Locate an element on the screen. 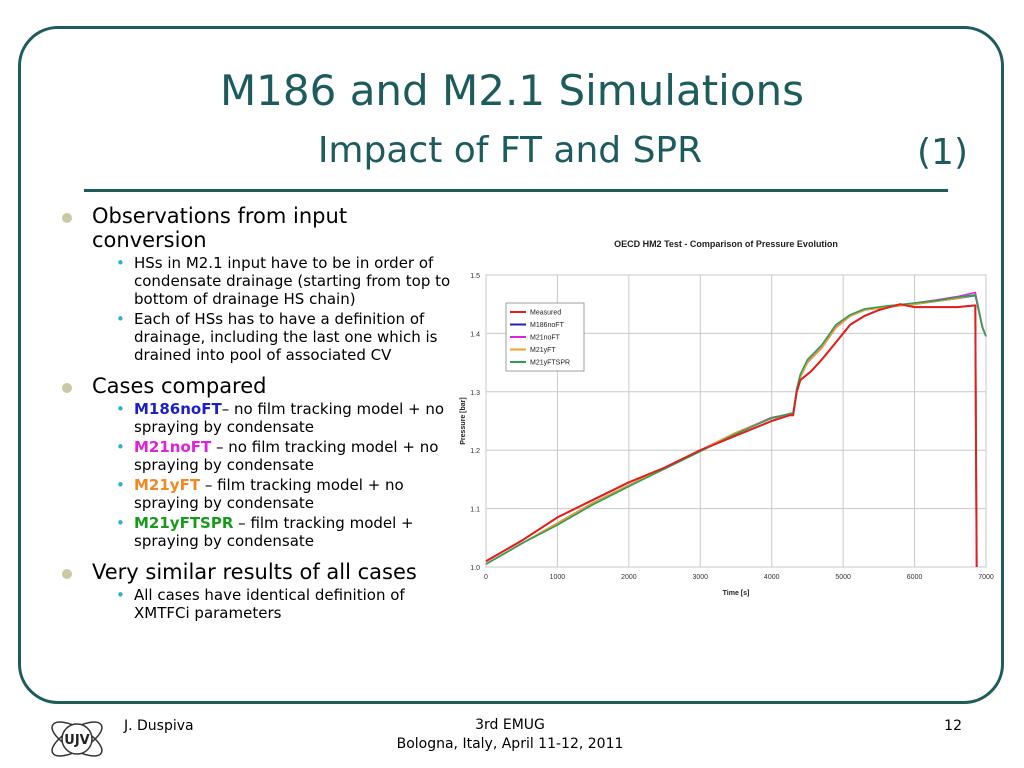 This screenshot has width=1024, height=768. x-tick-label: 1000 is located at coordinates (558, 577).